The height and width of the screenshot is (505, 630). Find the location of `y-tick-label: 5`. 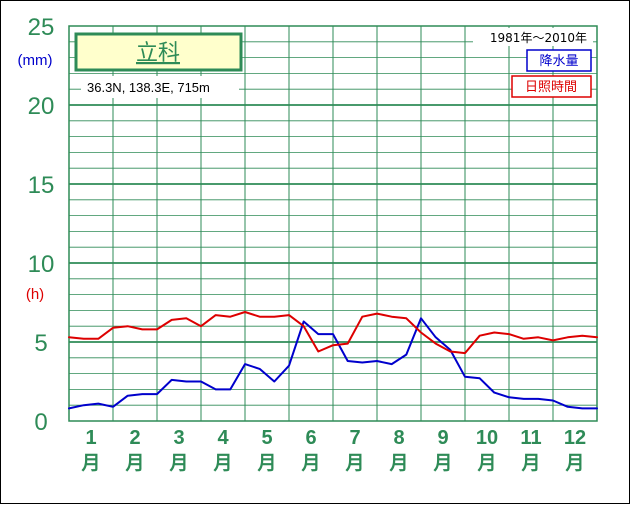

y-tick-label: 5 is located at coordinates (40, 343).